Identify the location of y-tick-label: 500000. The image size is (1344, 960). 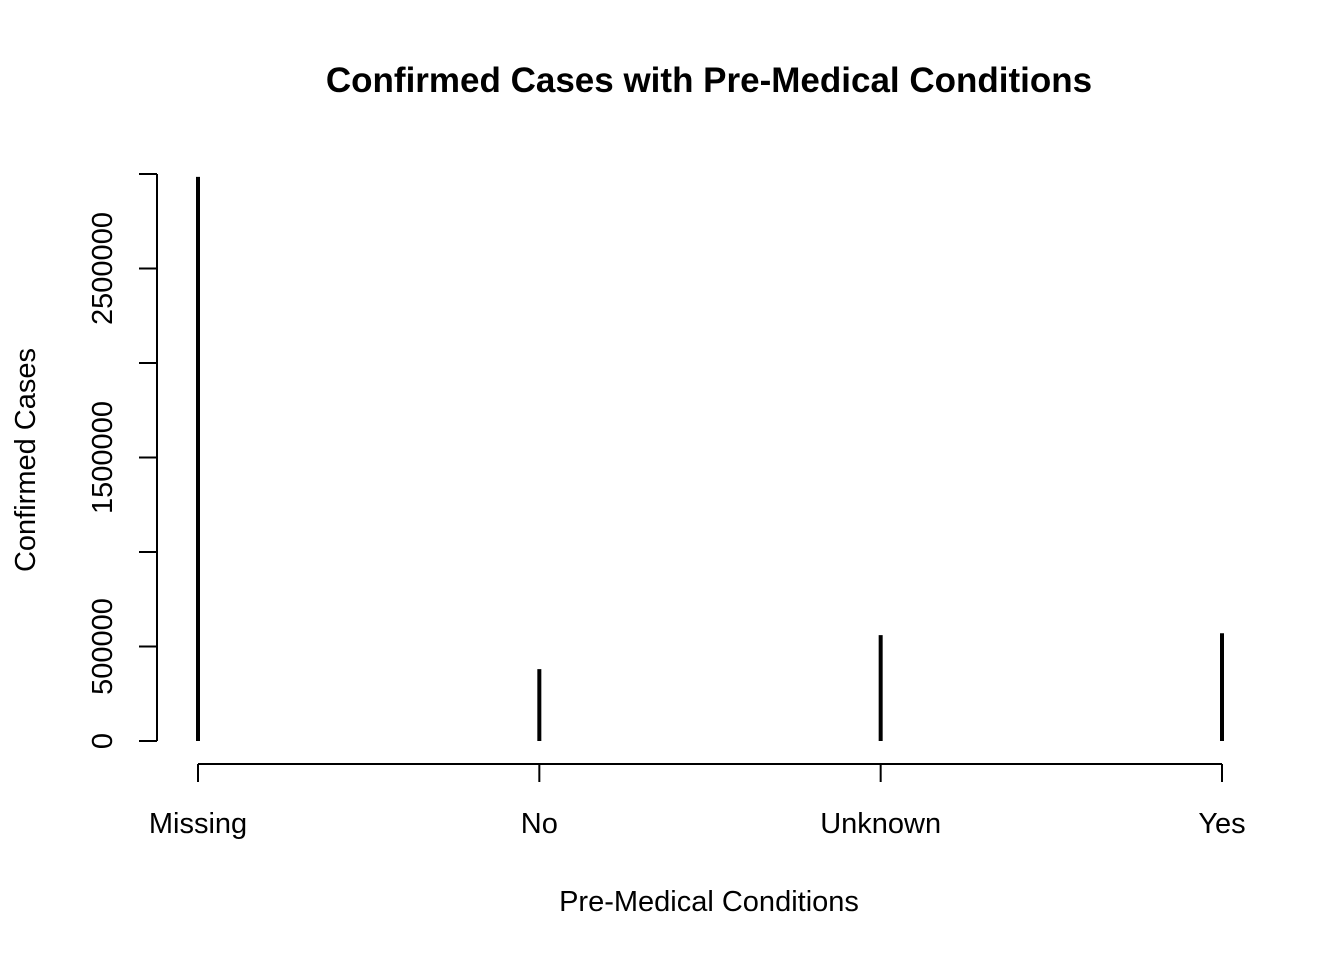
(103, 646).